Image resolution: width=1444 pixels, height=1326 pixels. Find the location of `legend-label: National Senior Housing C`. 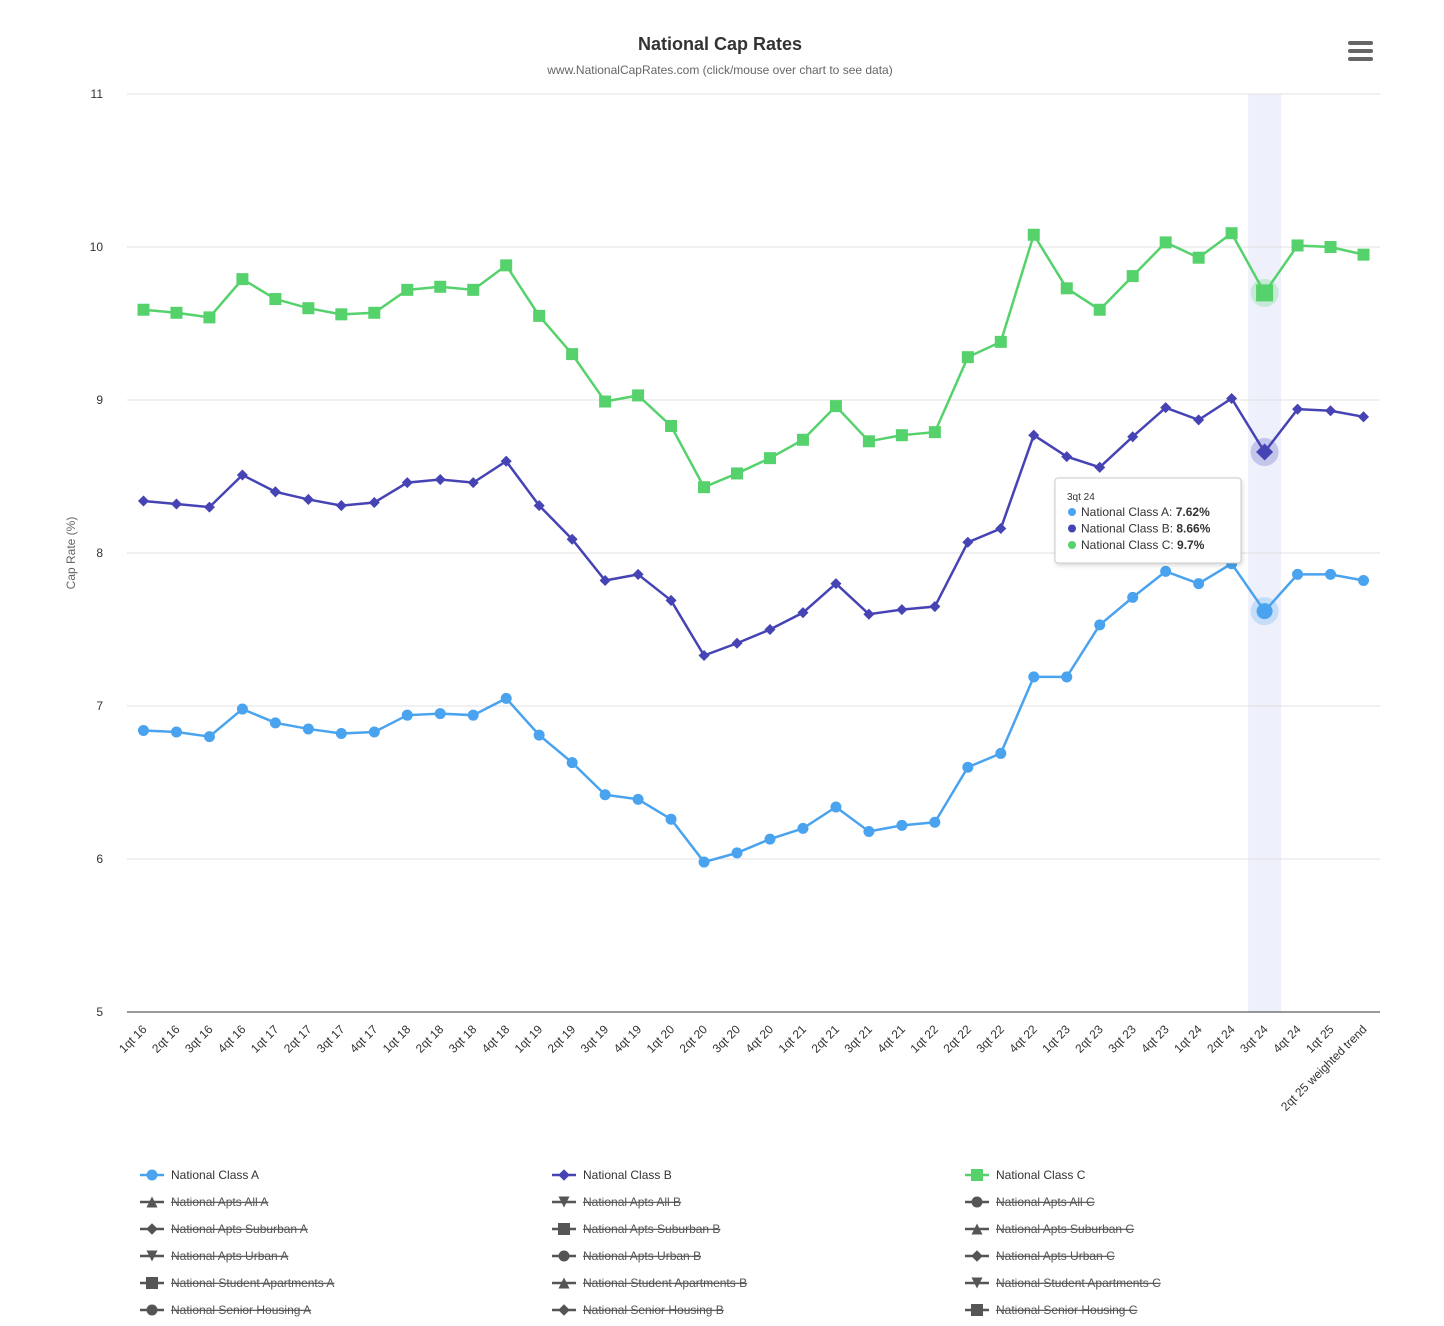

legend-label: National Senior Housing C is located at coordinates (1067, 1310).